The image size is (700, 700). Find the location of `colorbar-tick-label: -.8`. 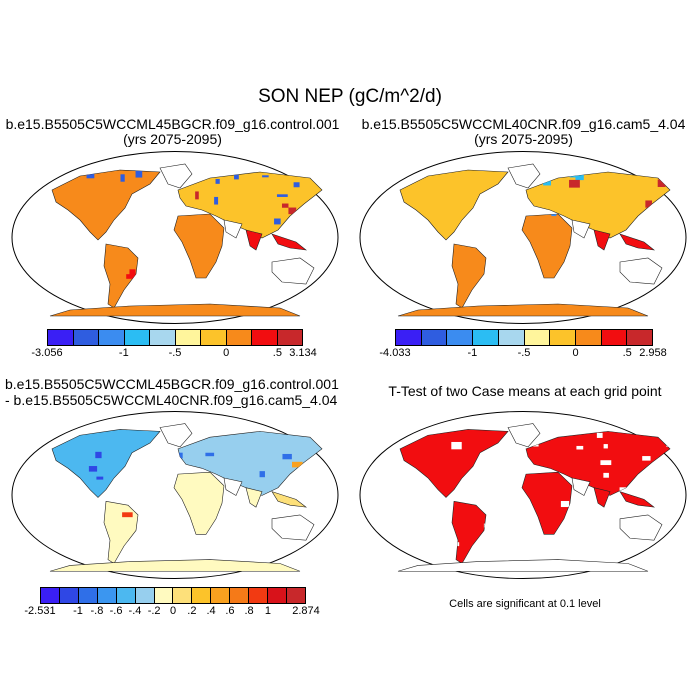

colorbar-tick-label: -.8 is located at coordinates (97, 611).